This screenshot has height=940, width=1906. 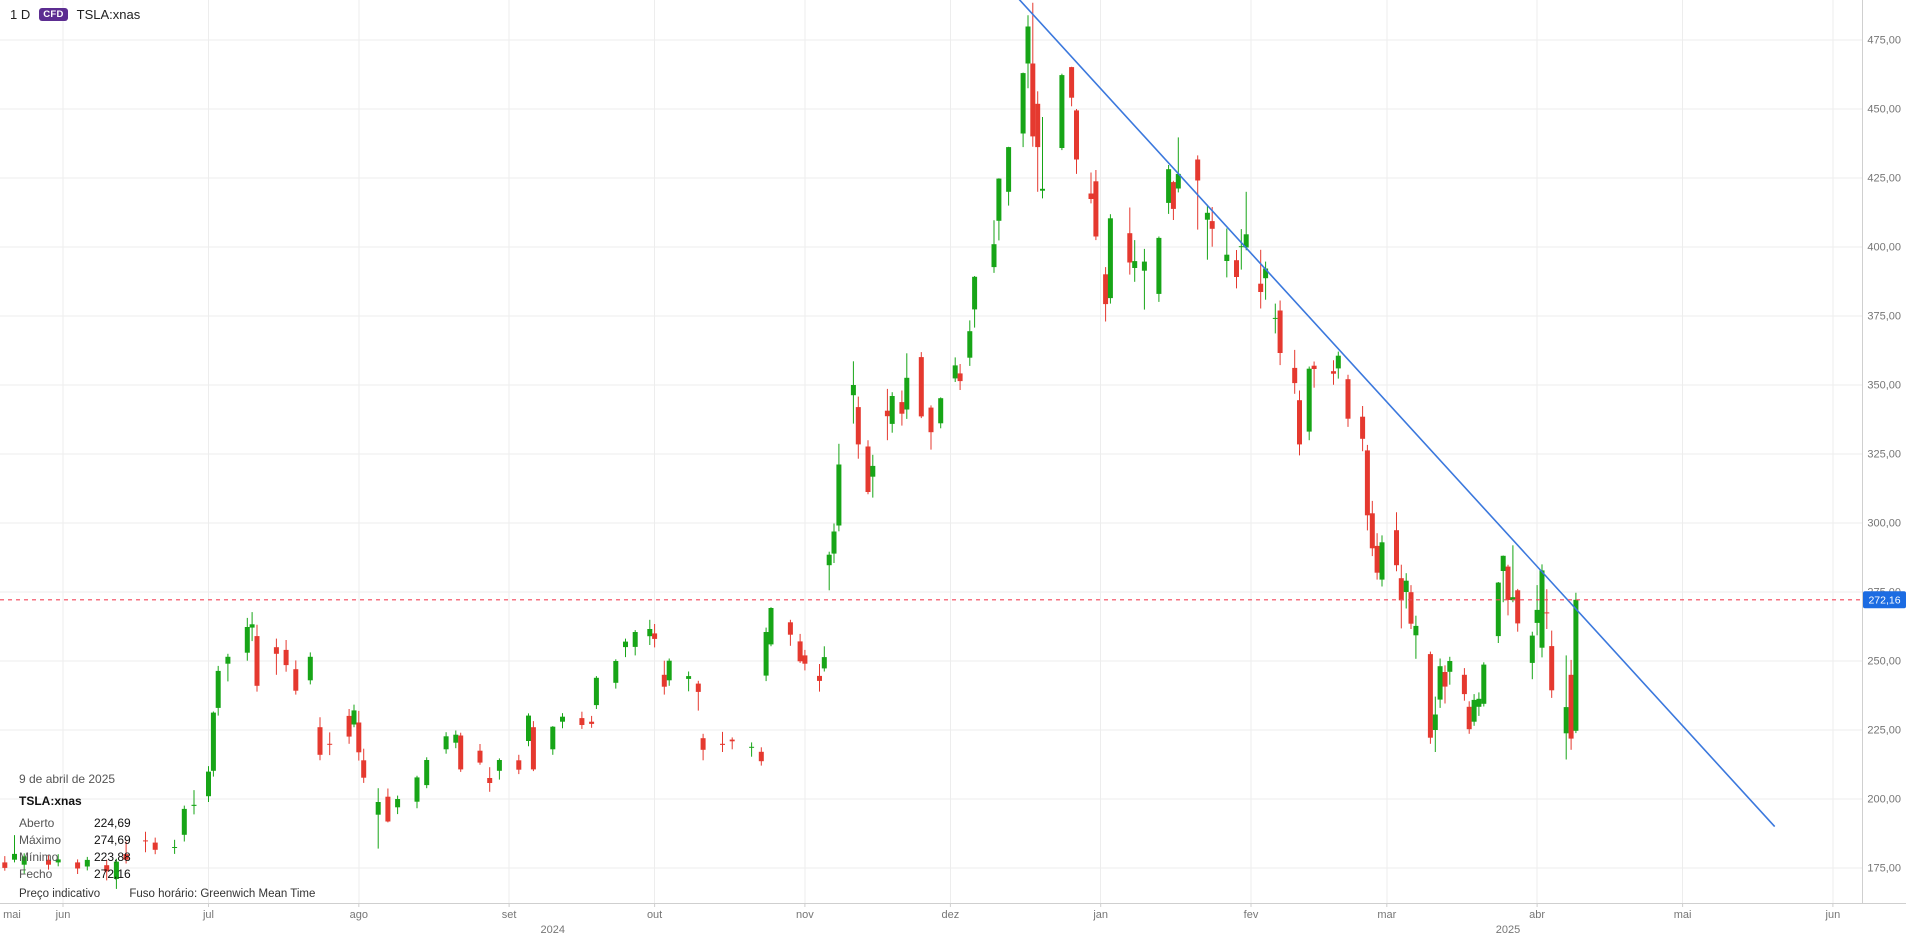 I want to click on month-tick-label: nov, so click(x=805, y=915).